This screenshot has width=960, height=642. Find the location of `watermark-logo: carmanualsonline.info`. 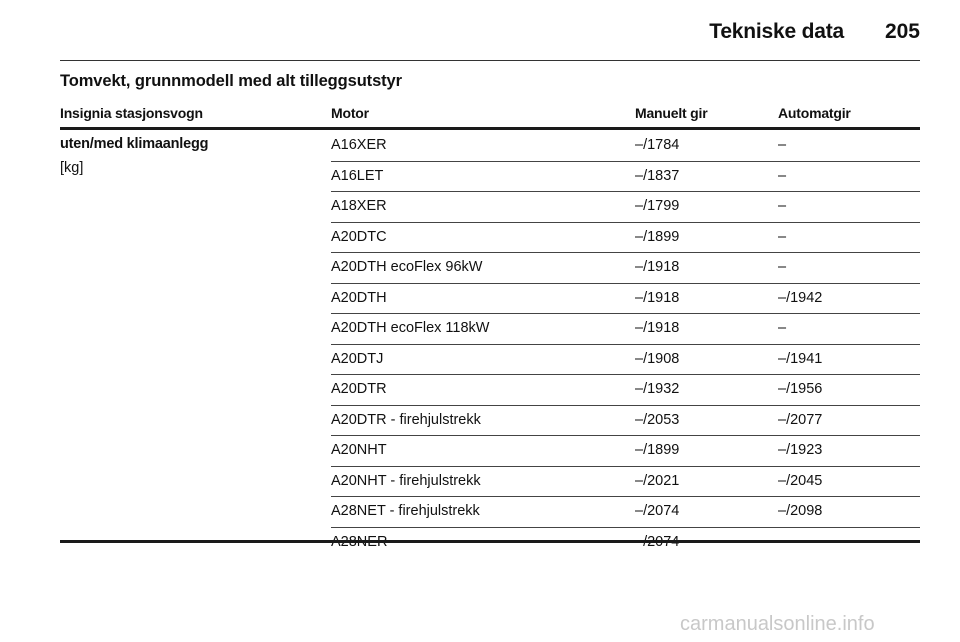

watermark-logo: carmanualsonline.info is located at coordinates (777, 624).